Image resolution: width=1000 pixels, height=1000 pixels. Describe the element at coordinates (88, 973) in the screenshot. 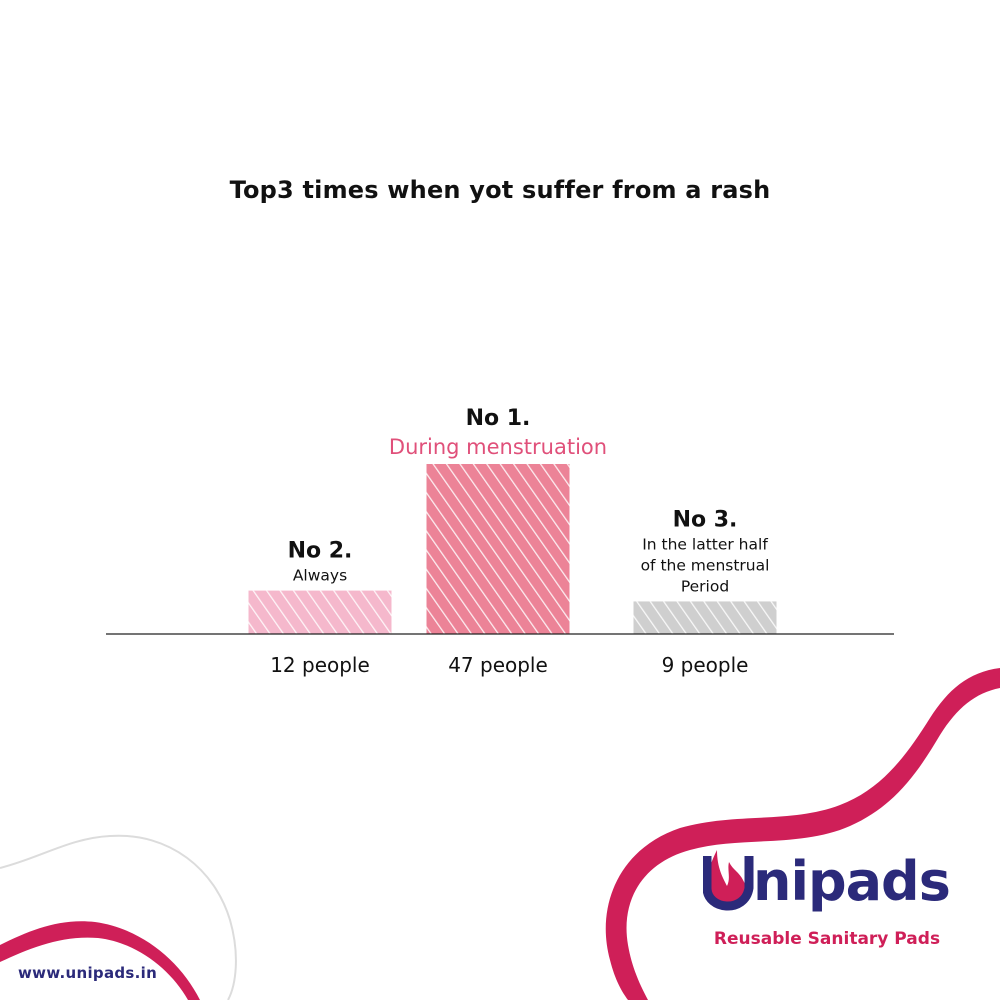

I see `website-url: www.unipads.in` at that location.